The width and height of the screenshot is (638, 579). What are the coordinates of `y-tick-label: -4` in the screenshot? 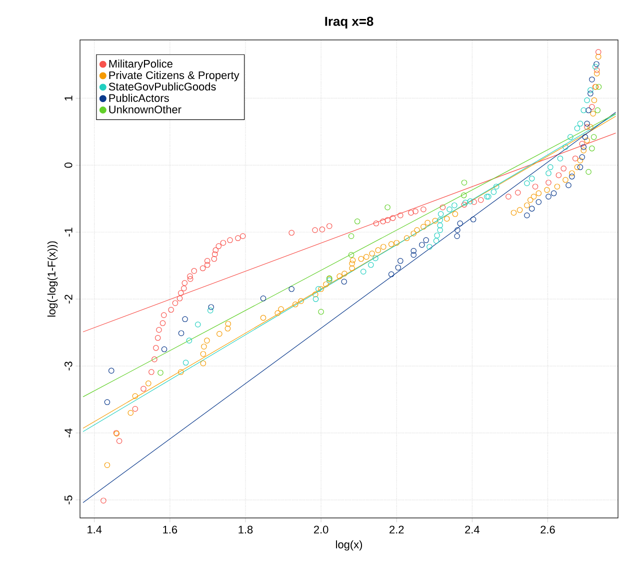 It's located at (68, 433).